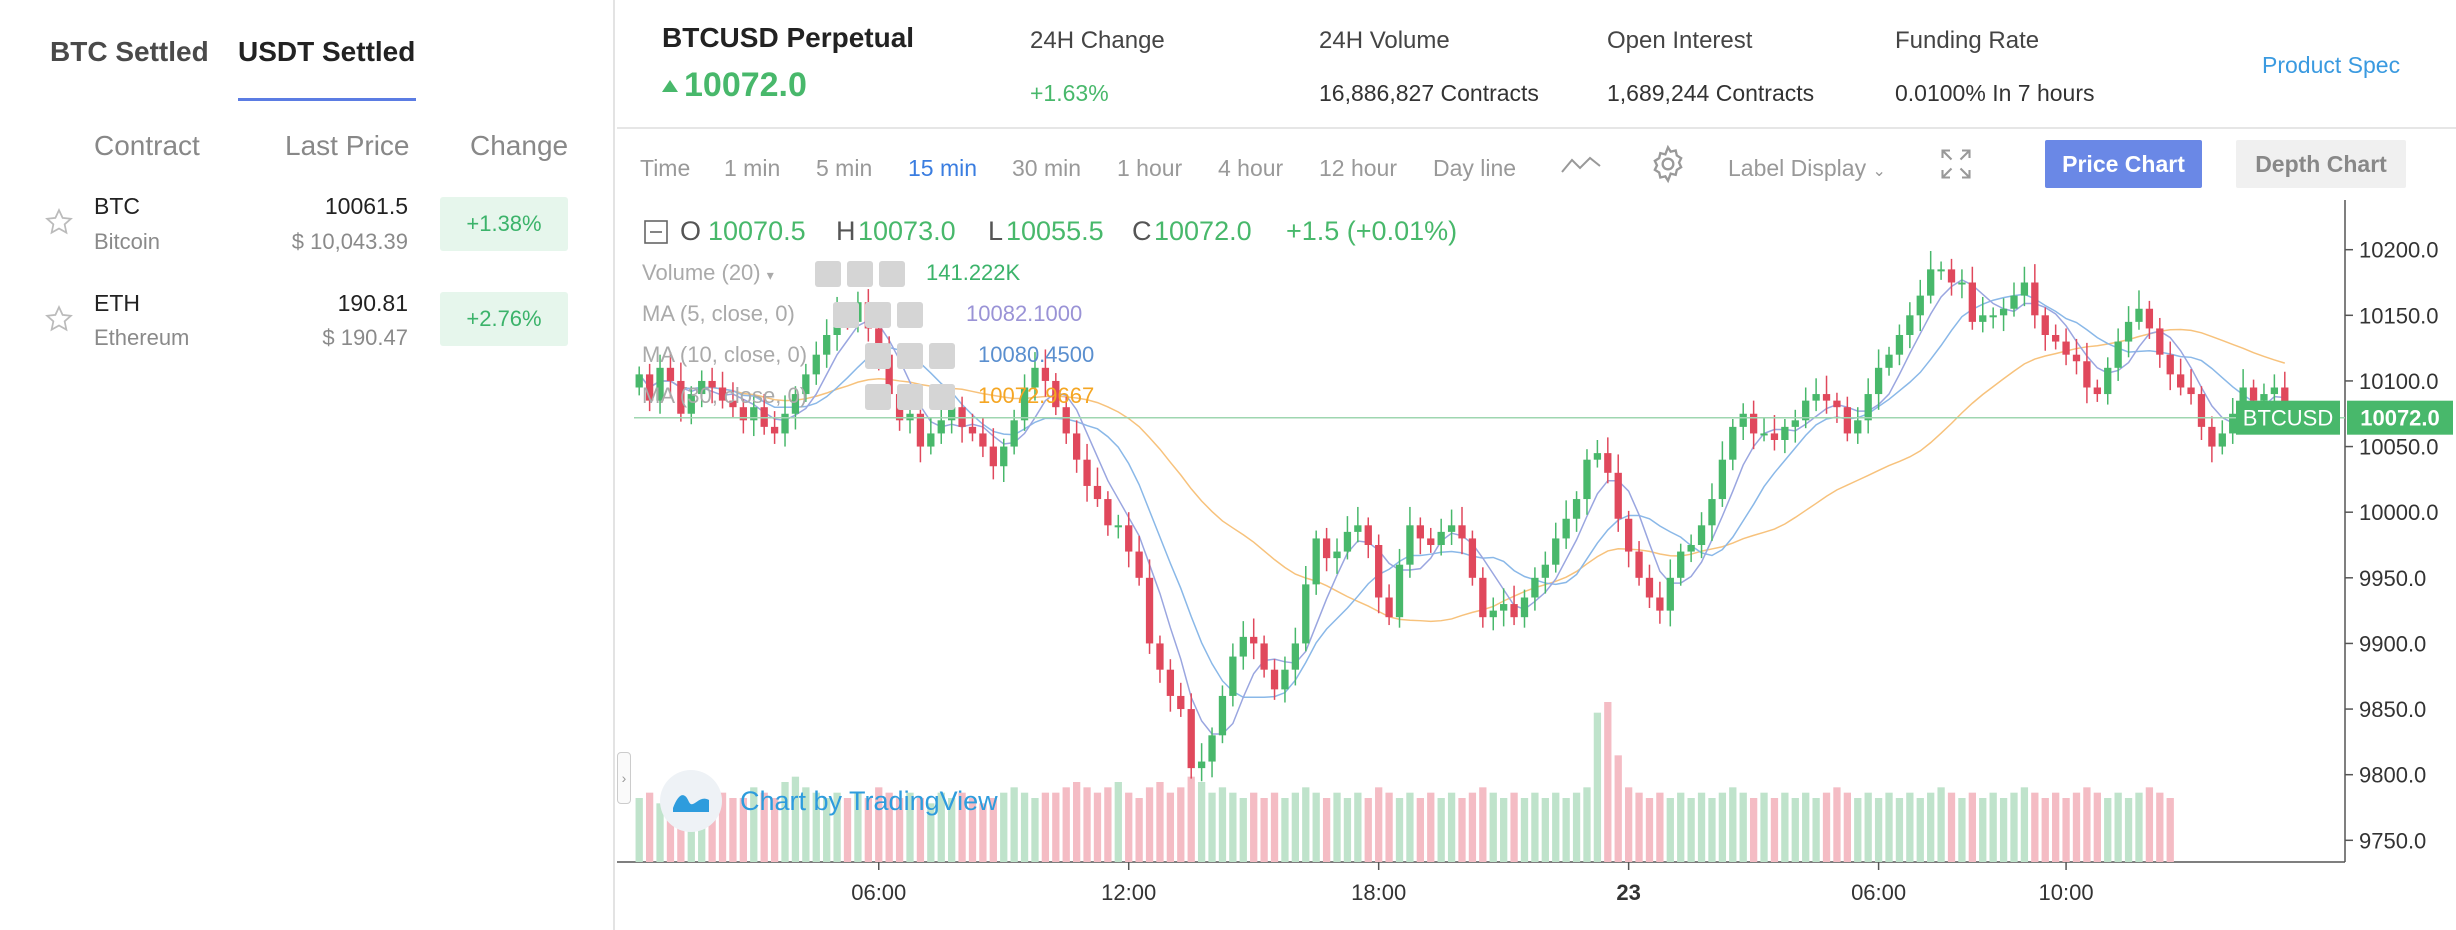 This screenshot has height=930, width=2456. I want to click on indicator-ma10-label: MA (10, close, 0), so click(725, 354).